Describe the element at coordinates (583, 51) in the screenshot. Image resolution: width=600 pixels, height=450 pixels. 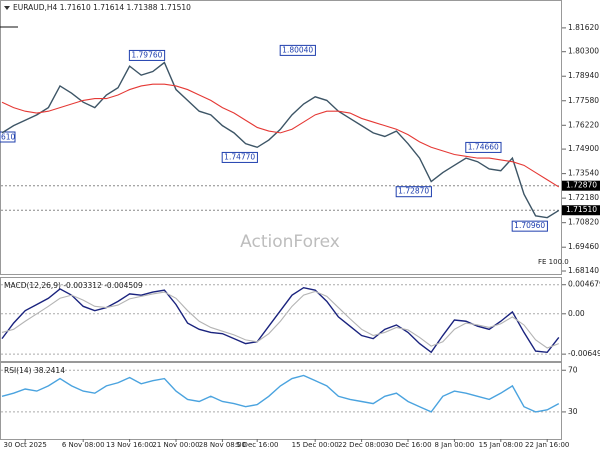
I see `y-tick-label: 1.80300` at that location.